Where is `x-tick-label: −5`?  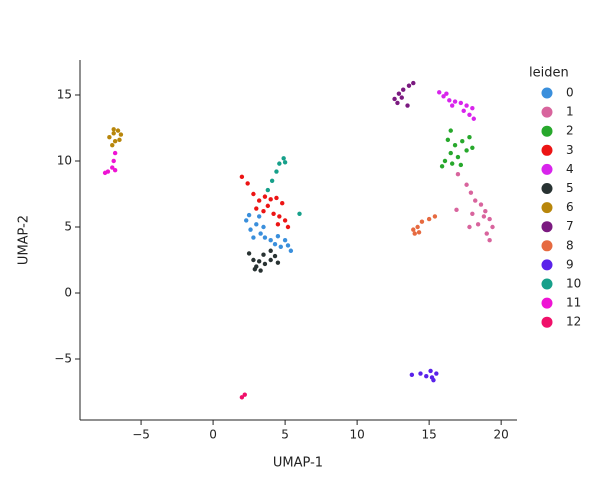 x-tick-label: −5 is located at coordinates (141, 435).